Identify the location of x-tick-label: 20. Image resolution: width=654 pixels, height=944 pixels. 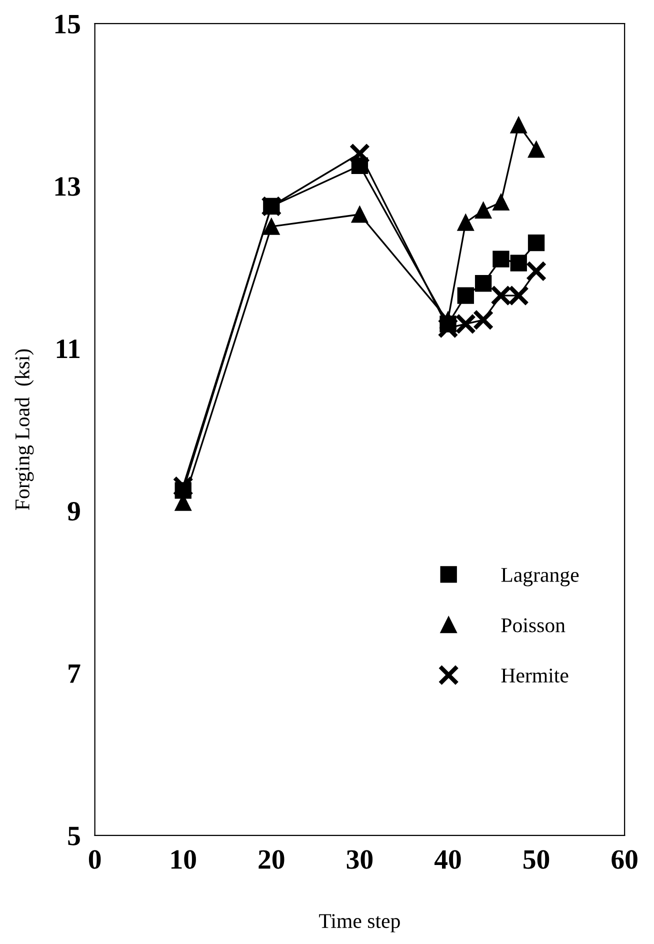
(271, 859).